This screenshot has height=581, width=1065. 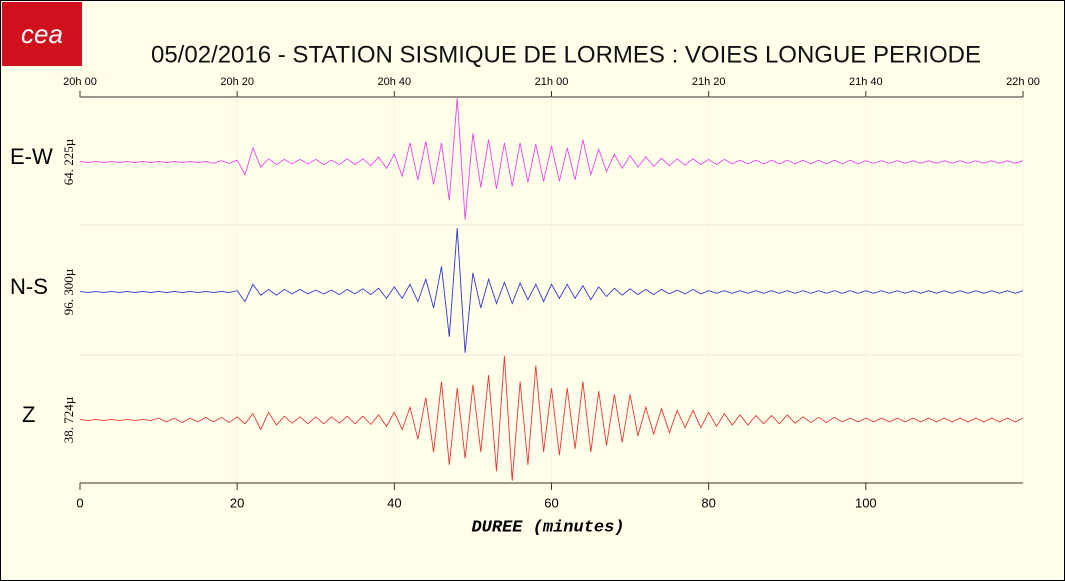 I want to click on x2-tick-label: 20h 40, so click(x=395, y=82).